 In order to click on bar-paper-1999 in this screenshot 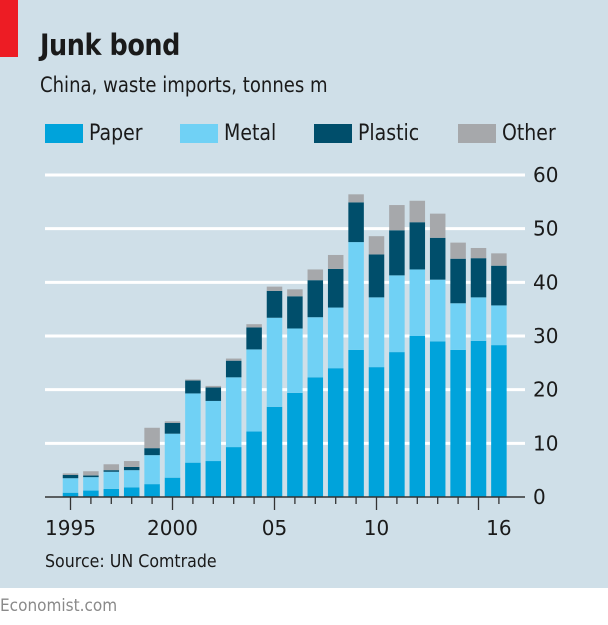, I will do `click(152, 490)`.